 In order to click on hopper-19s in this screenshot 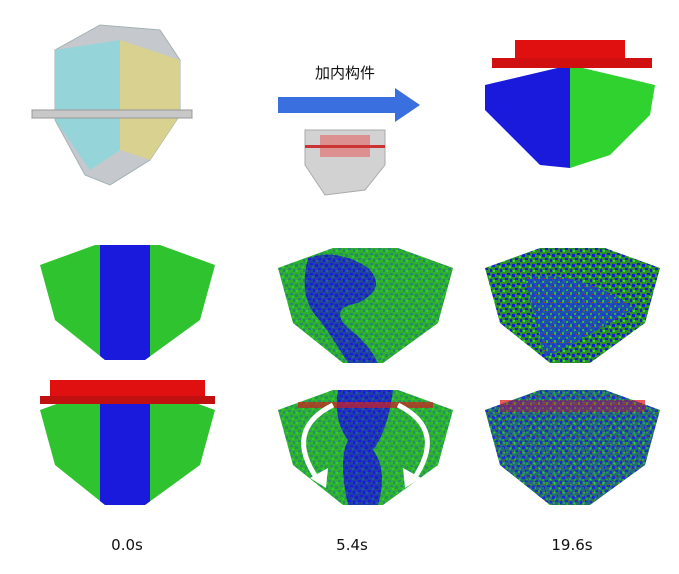, I will do `click(572, 305)`.